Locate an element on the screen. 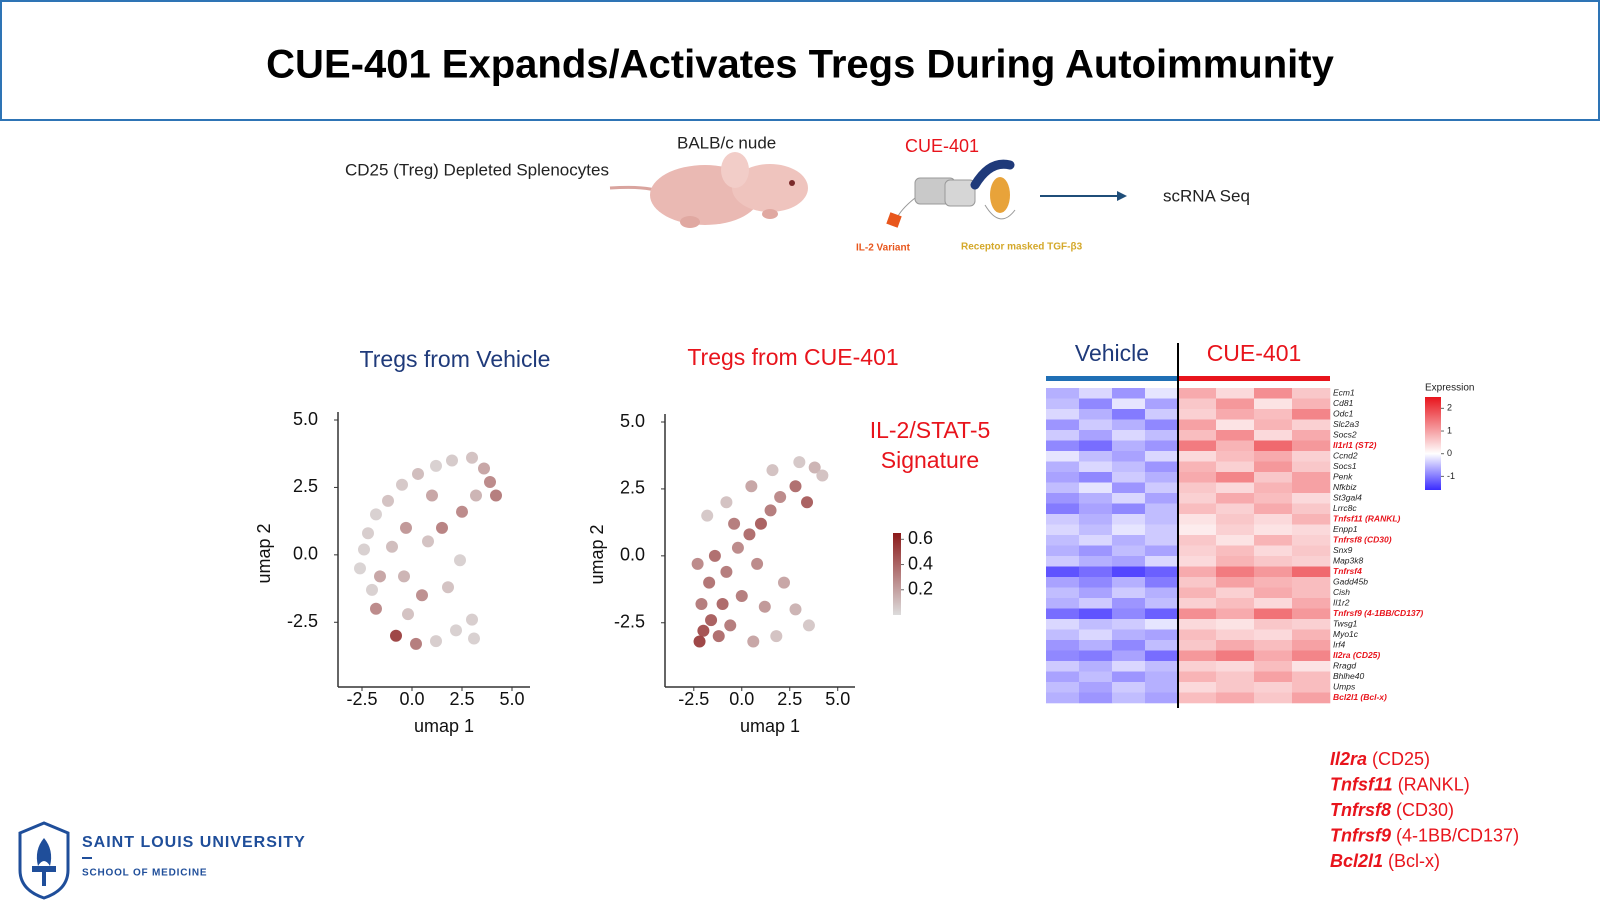 This screenshot has width=1600, height=900. colorbar is located at coordinates (897, 574).